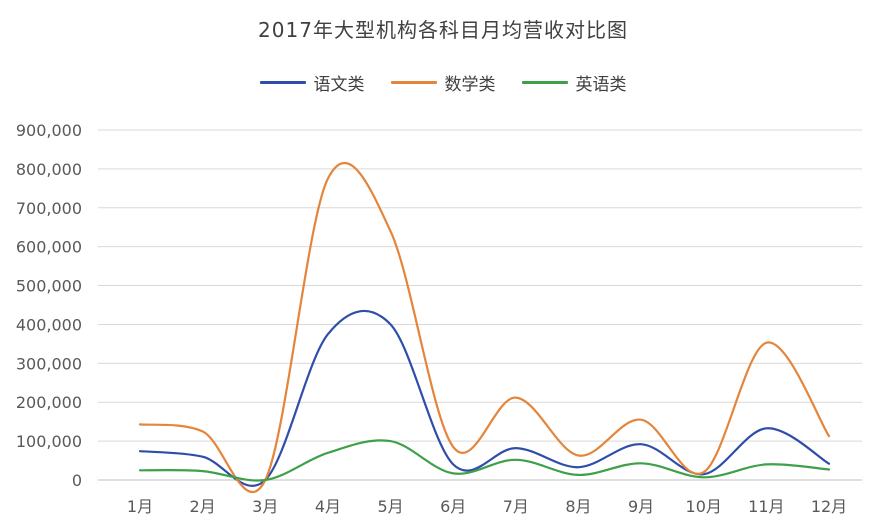 Image resolution: width=886 pixels, height=530 pixels. What do you see at coordinates (49, 441) in the screenshot?
I see `y-tick-label: 100,000` at bounding box center [49, 441].